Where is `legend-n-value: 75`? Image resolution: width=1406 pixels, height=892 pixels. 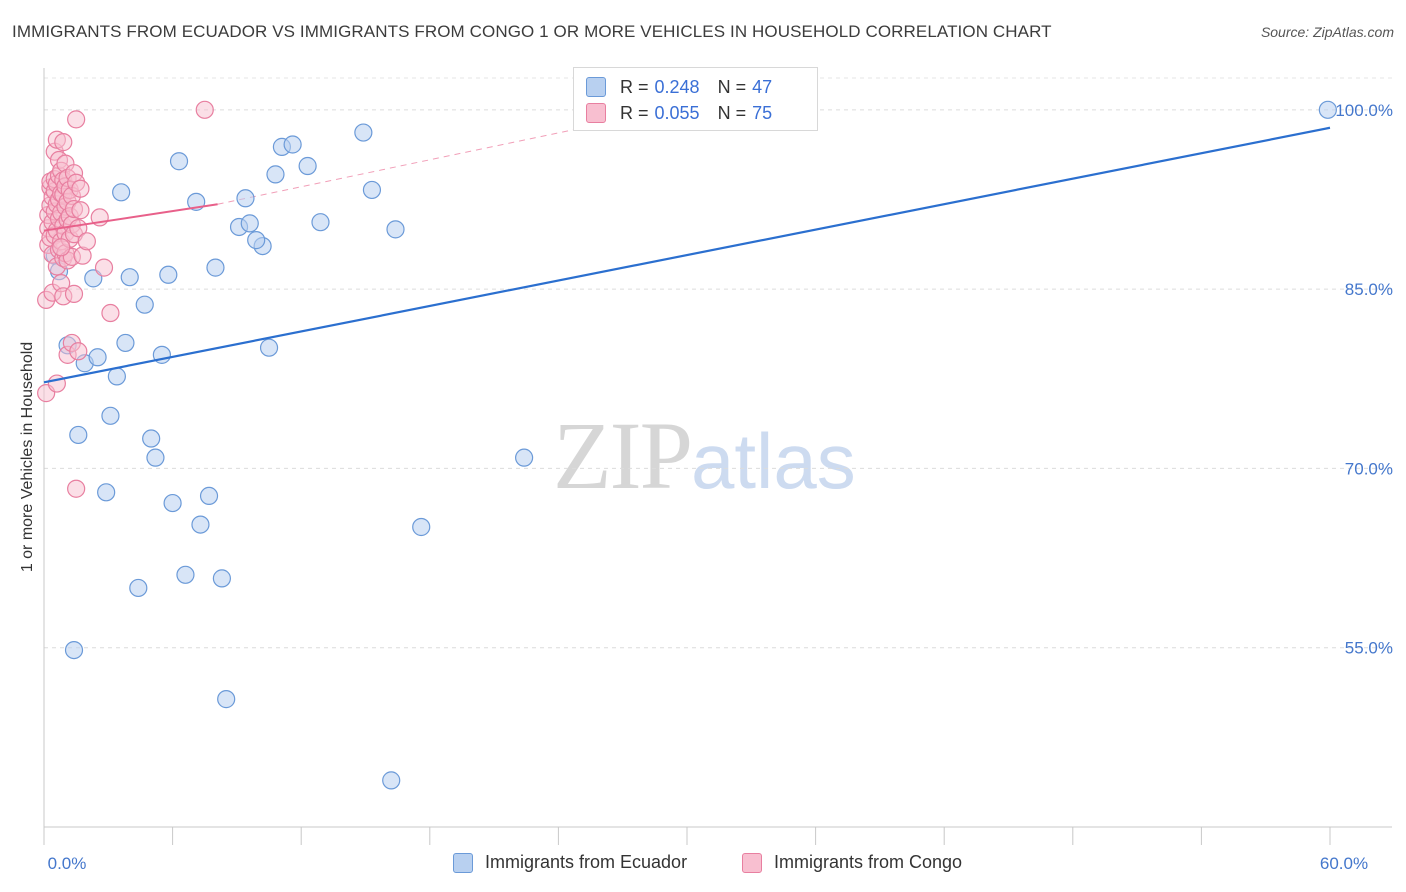 legend-n-value: 75 is located at coordinates (762, 112).